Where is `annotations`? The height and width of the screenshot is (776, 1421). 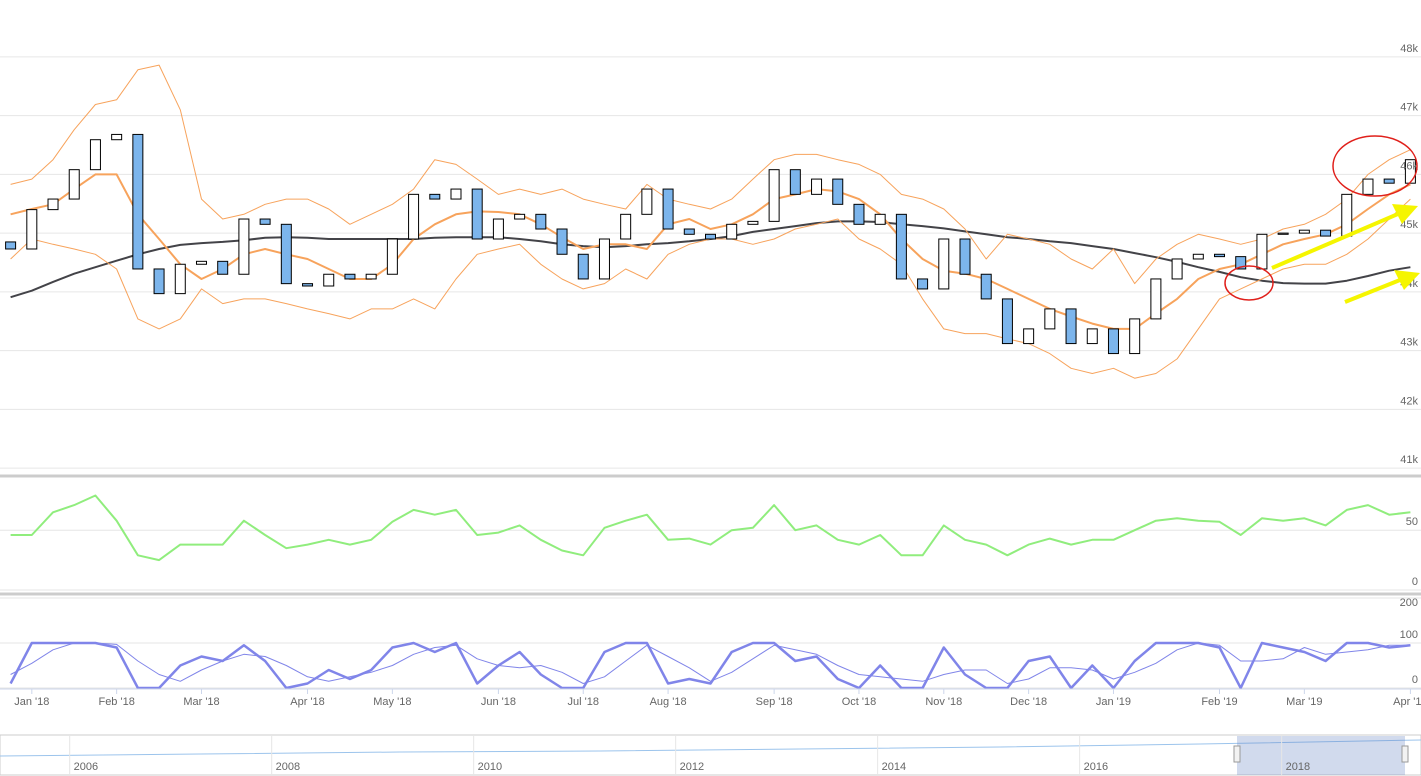 annotations is located at coordinates (1322, 219).